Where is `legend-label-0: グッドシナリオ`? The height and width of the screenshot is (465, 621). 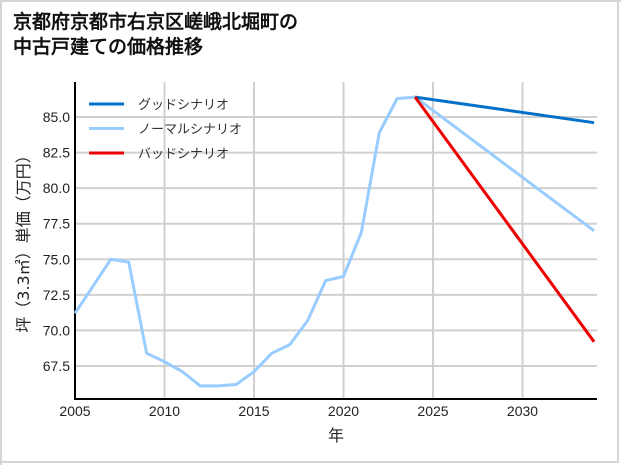 legend-label-0: グッドシナリオ is located at coordinates (183, 105).